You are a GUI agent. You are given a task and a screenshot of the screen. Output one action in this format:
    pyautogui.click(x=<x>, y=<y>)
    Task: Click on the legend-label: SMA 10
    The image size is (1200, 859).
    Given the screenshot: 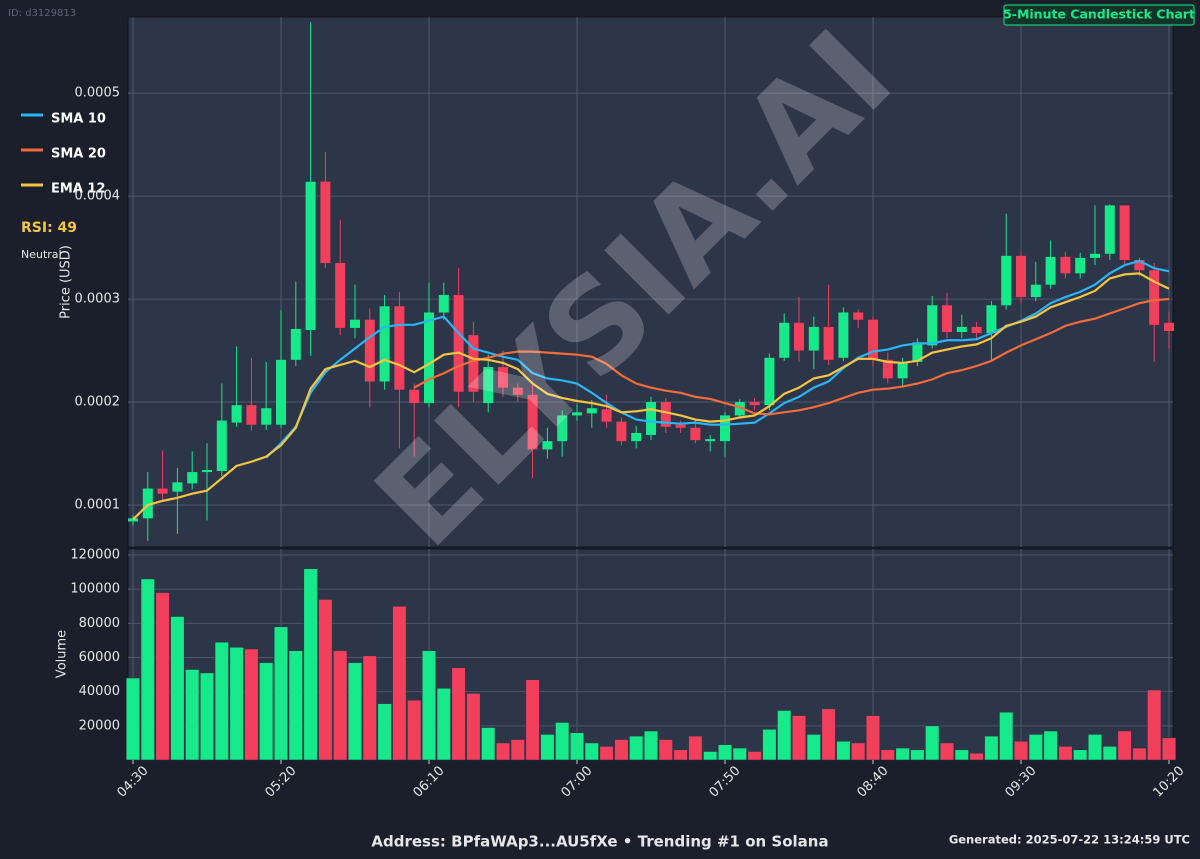 What is the action you would take?
    pyautogui.click(x=78, y=119)
    